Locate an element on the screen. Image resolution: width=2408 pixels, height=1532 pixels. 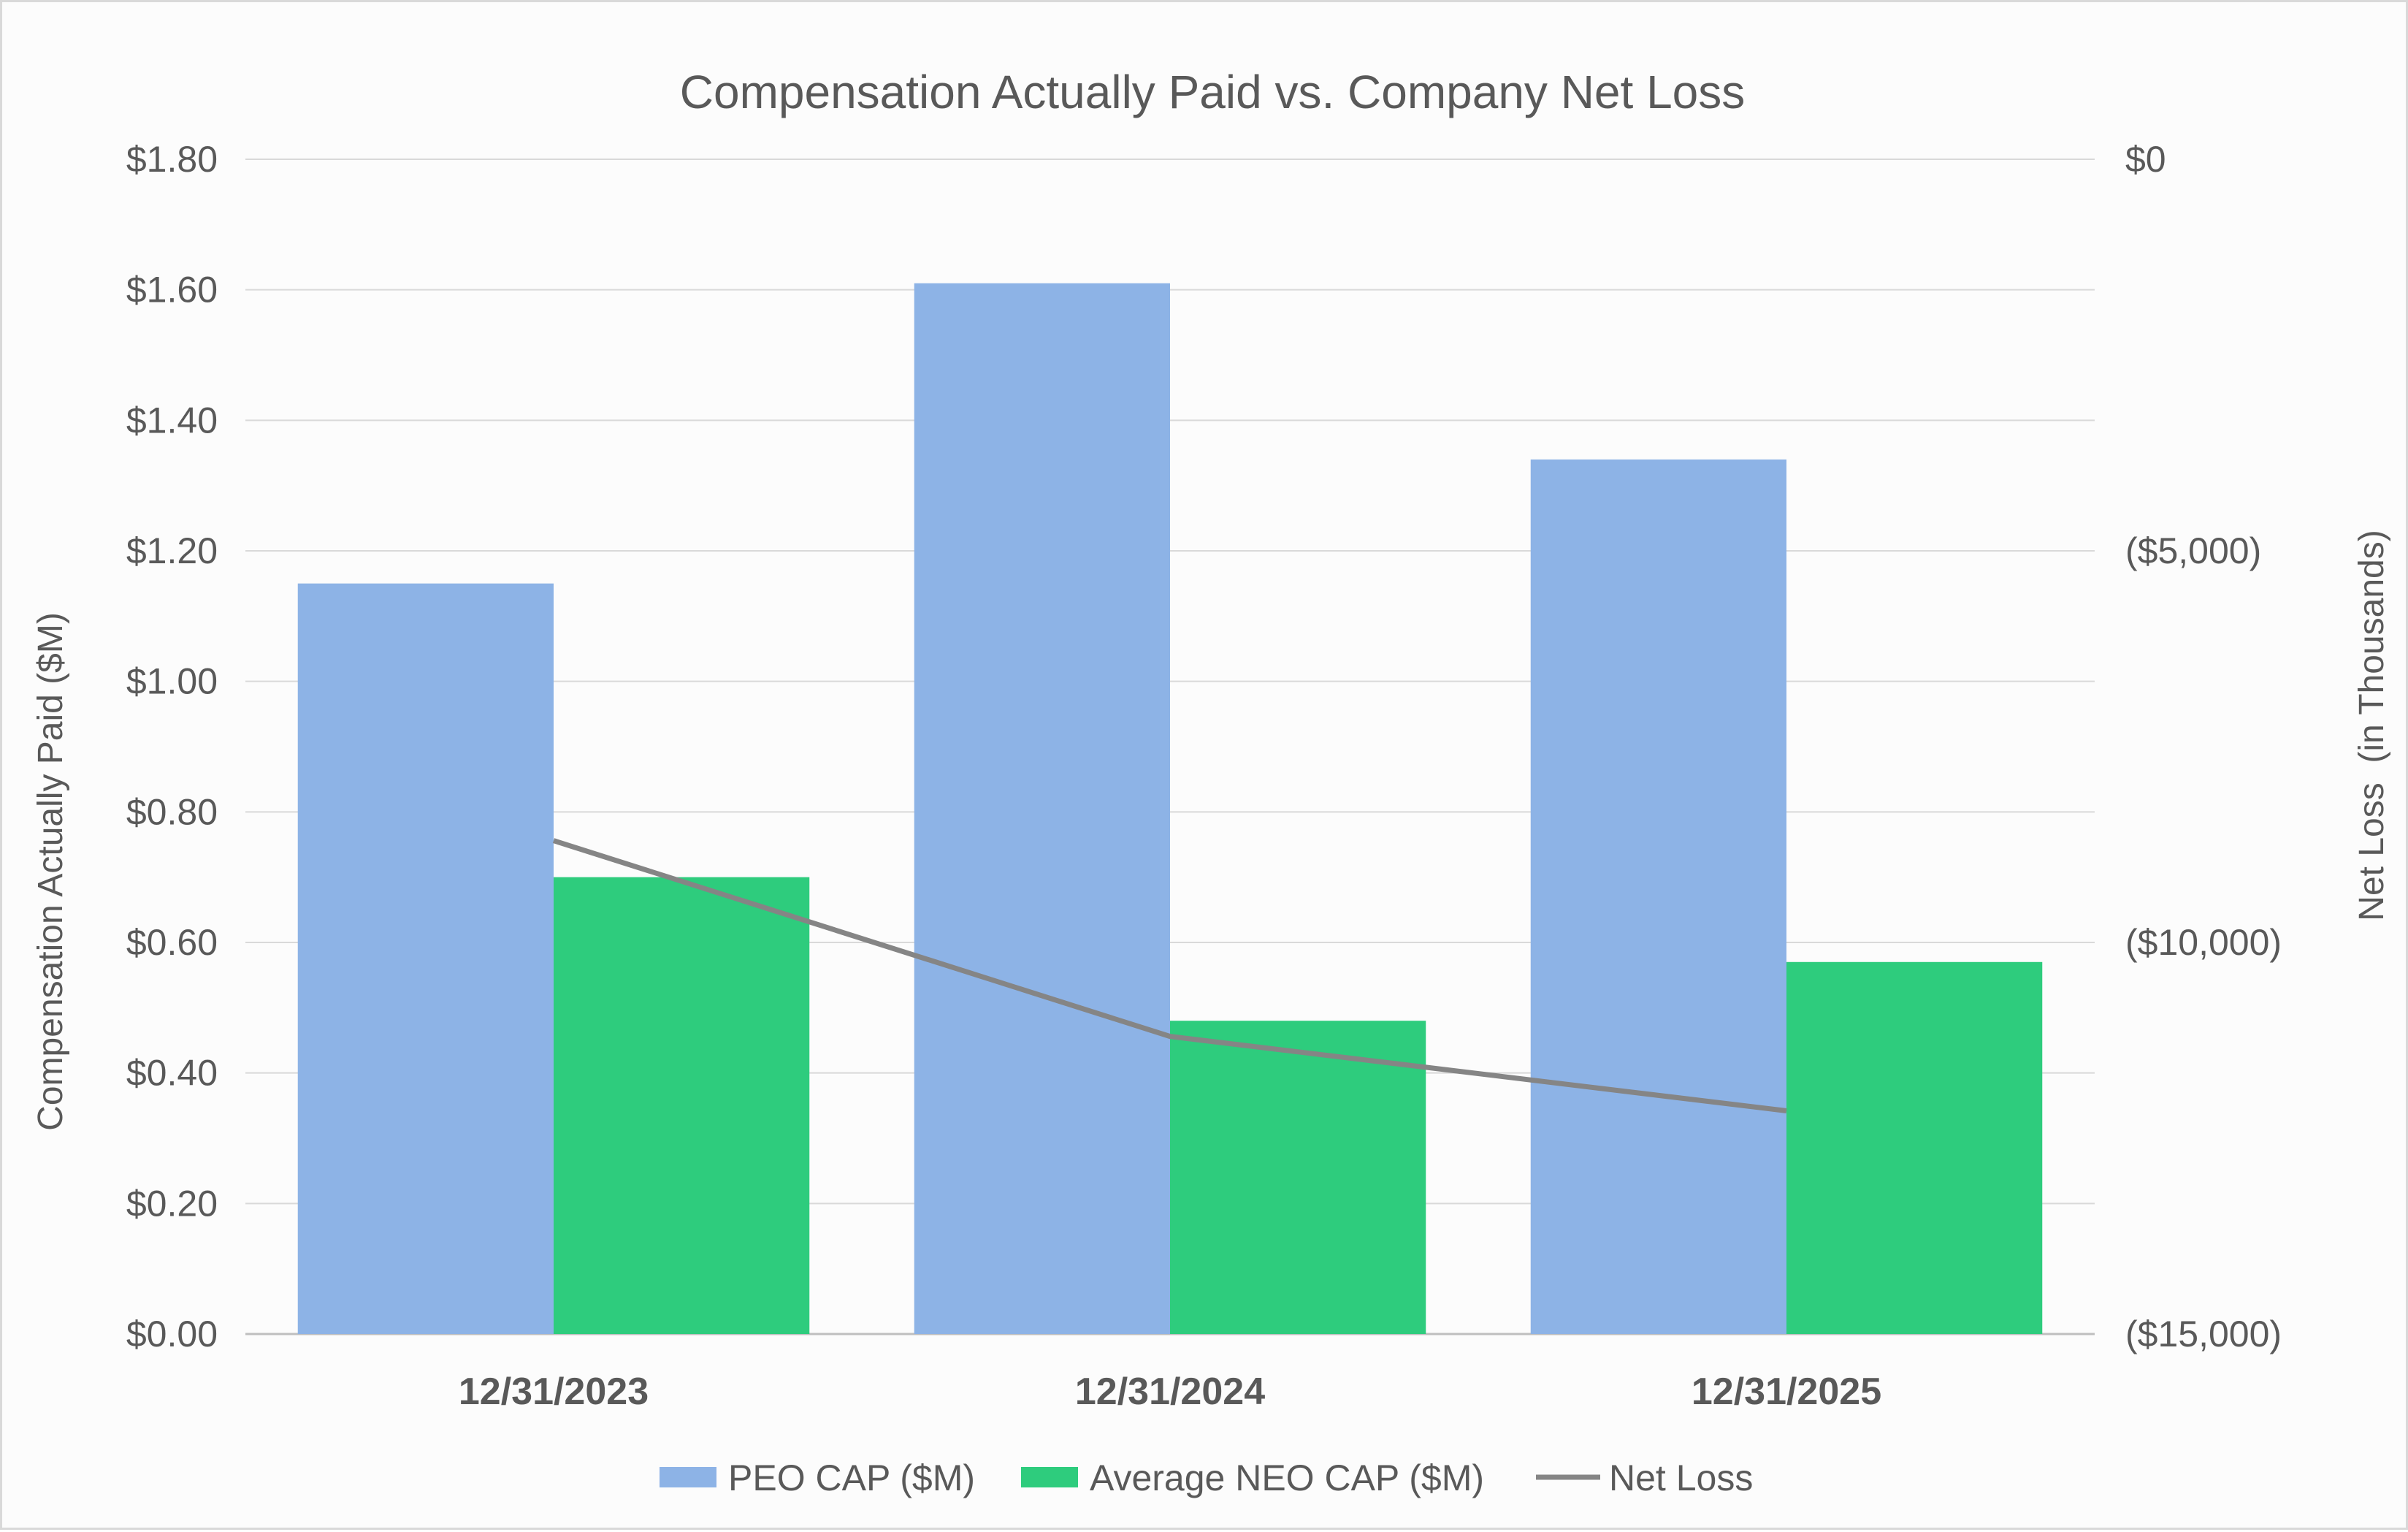
y-axis-label: Compensation Actually Paid ($M) is located at coordinates (50, 872).